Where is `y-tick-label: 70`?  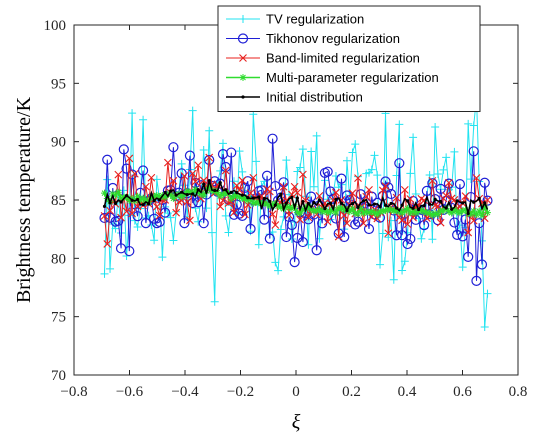 y-tick-label: 70 is located at coordinates (58, 376).